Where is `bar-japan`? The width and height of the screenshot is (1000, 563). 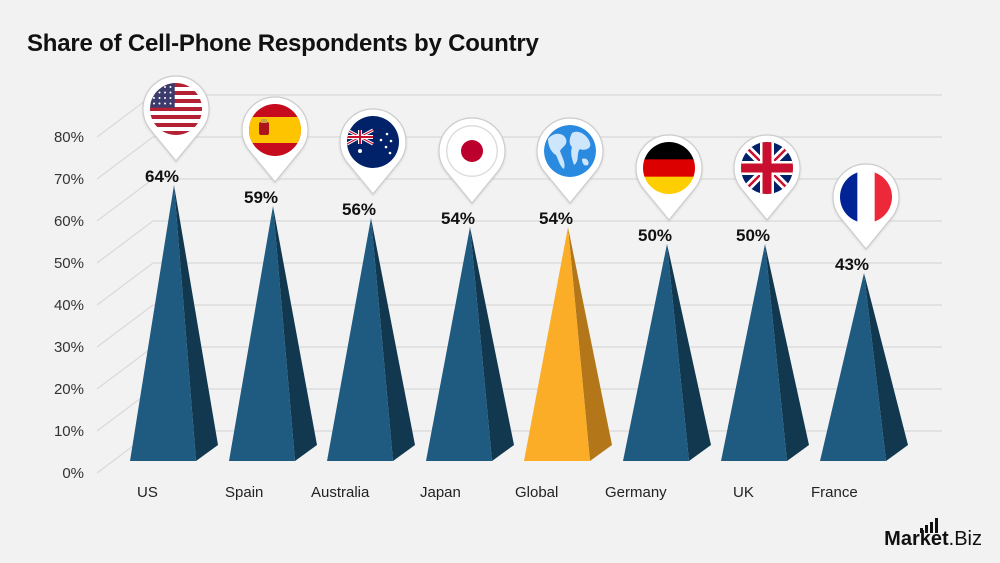
bar-japan is located at coordinates (470, 344).